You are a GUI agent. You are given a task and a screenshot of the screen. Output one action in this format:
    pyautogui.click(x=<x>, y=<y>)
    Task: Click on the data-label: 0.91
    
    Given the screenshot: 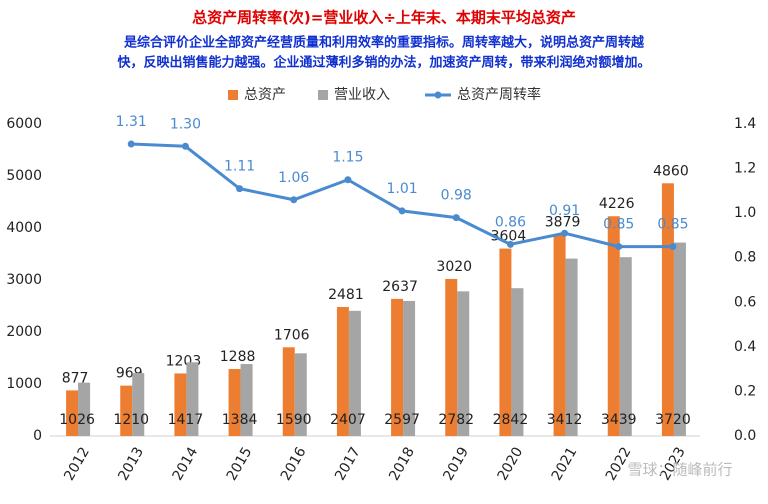 What is the action you would take?
    pyautogui.click(x=564, y=211)
    